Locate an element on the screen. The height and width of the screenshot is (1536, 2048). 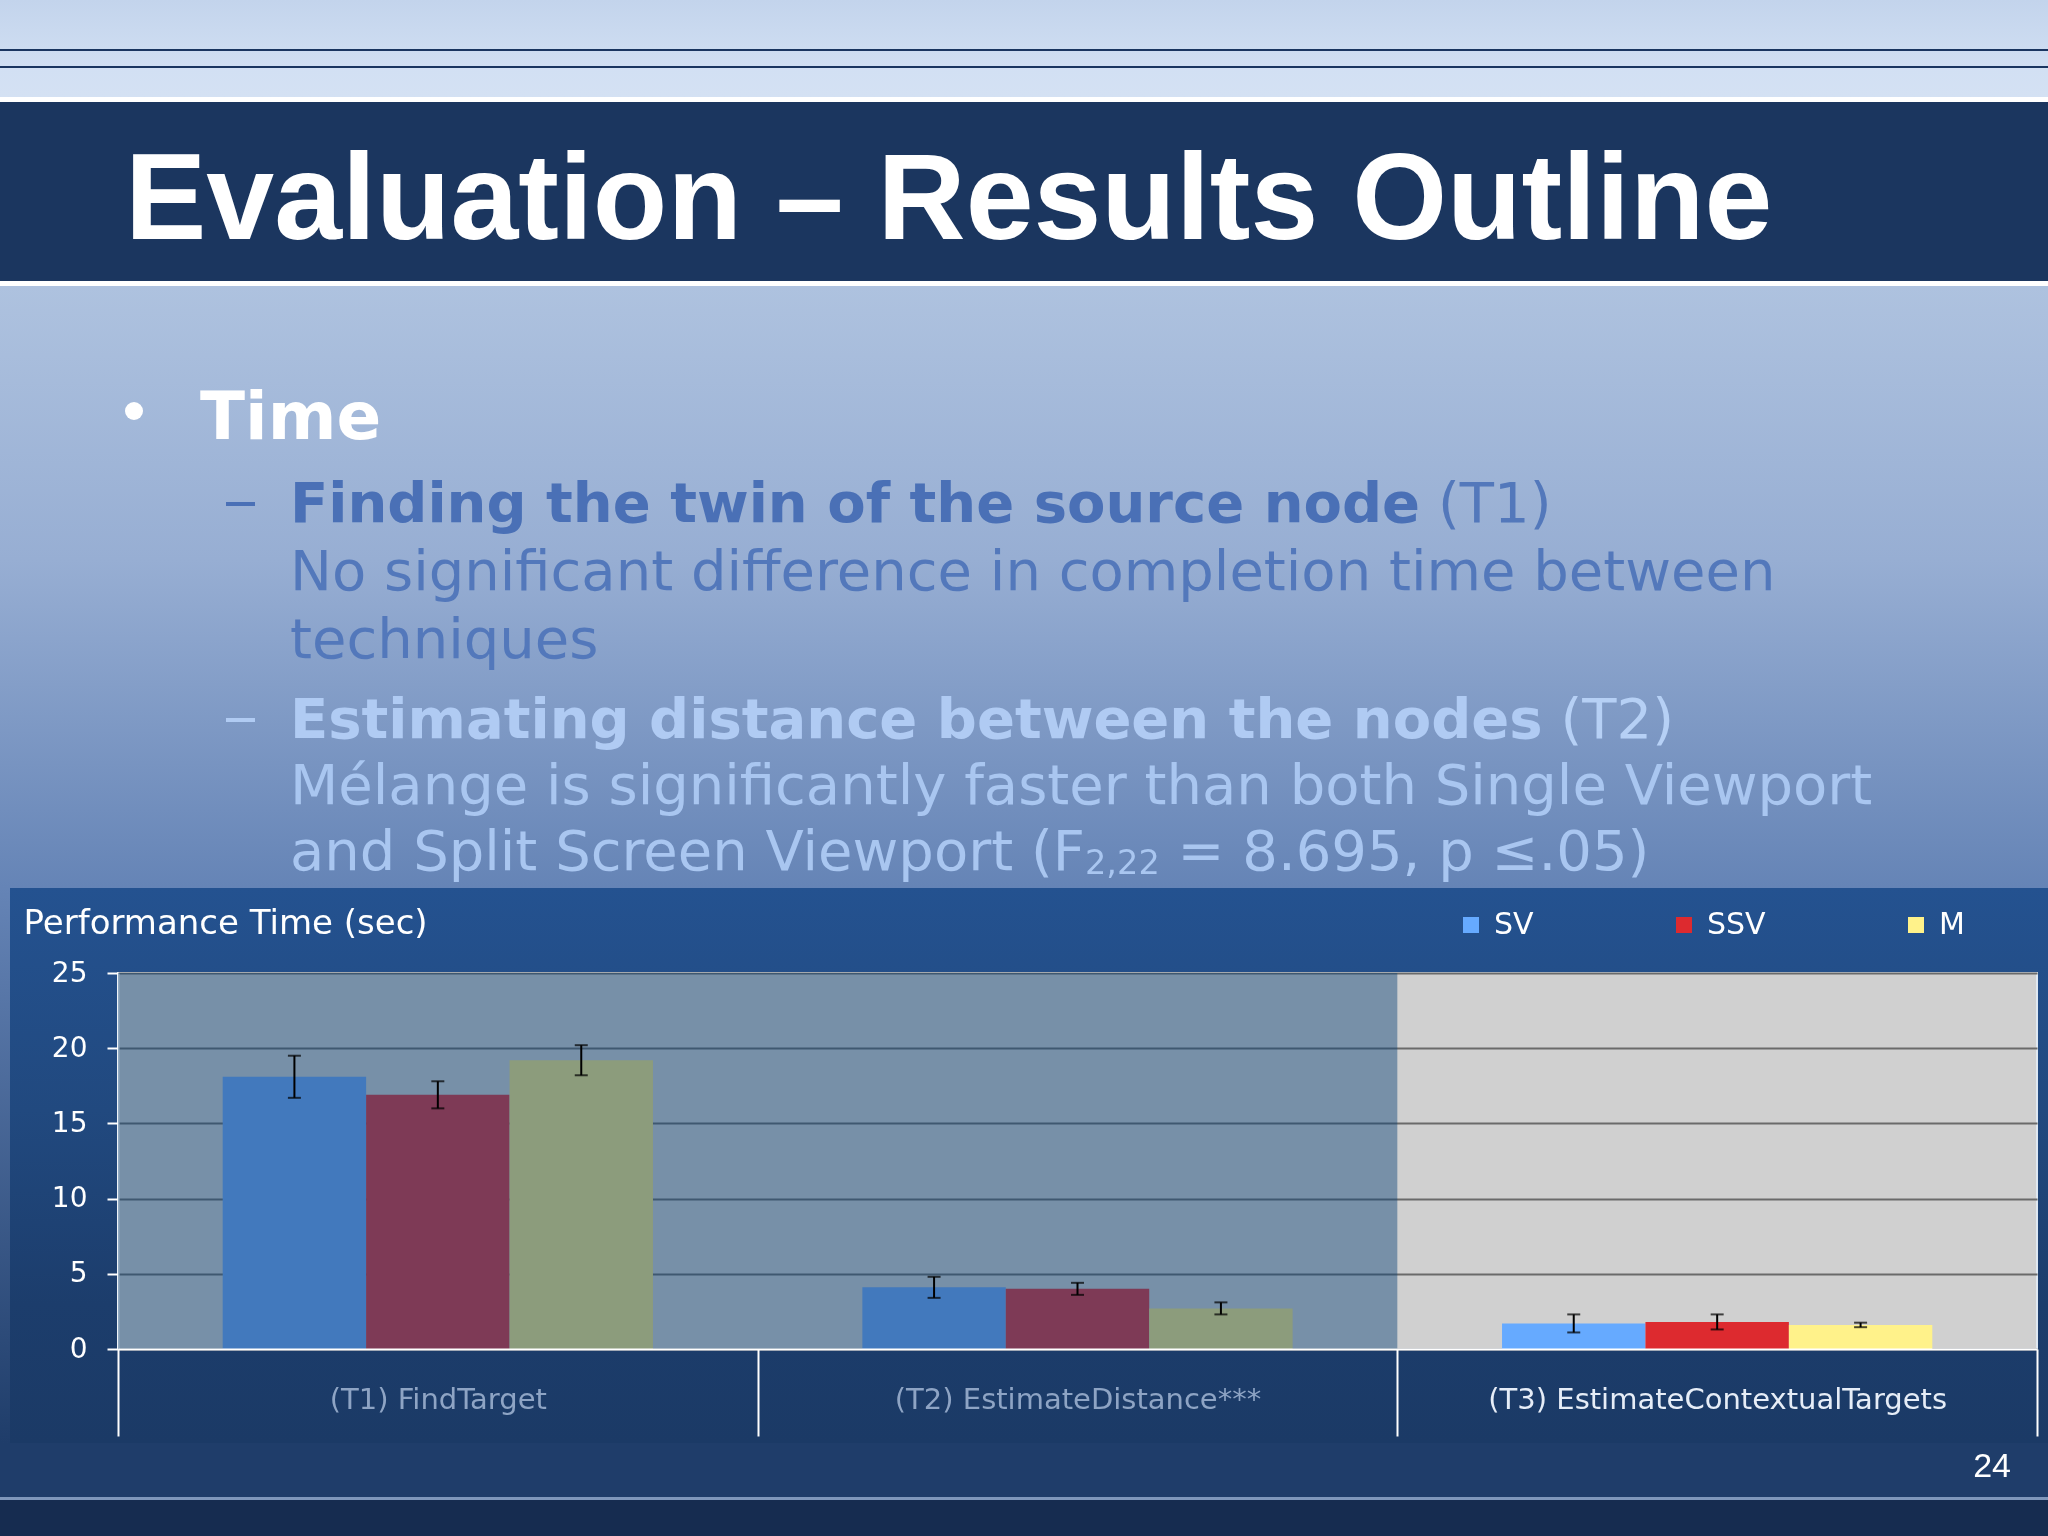
y-tick-label: 25 is located at coordinates (69, 972).